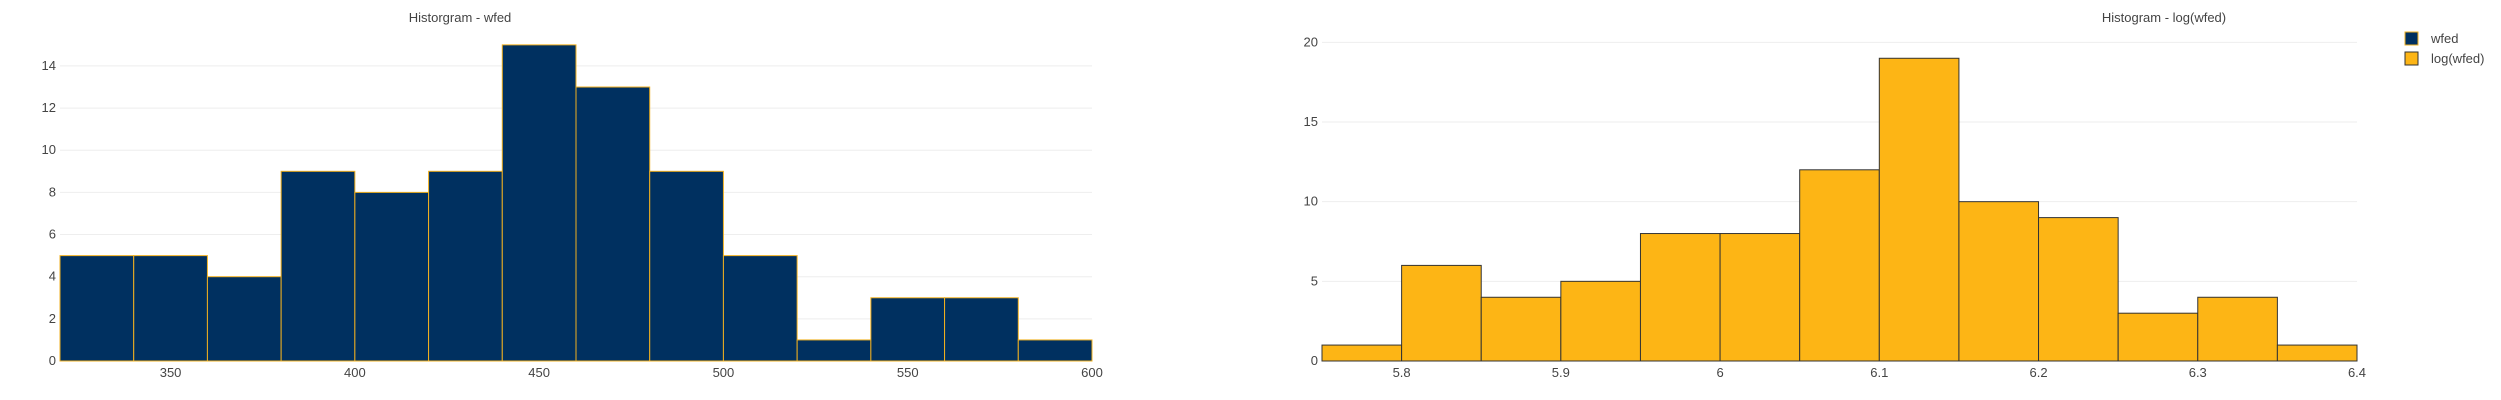 This screenshot has width=2501, height=400. Describe the element at coordinates (2198, 372) in the screenshot. I see `x-tick-label-log-wfed-6.3: 6.3` at that location.